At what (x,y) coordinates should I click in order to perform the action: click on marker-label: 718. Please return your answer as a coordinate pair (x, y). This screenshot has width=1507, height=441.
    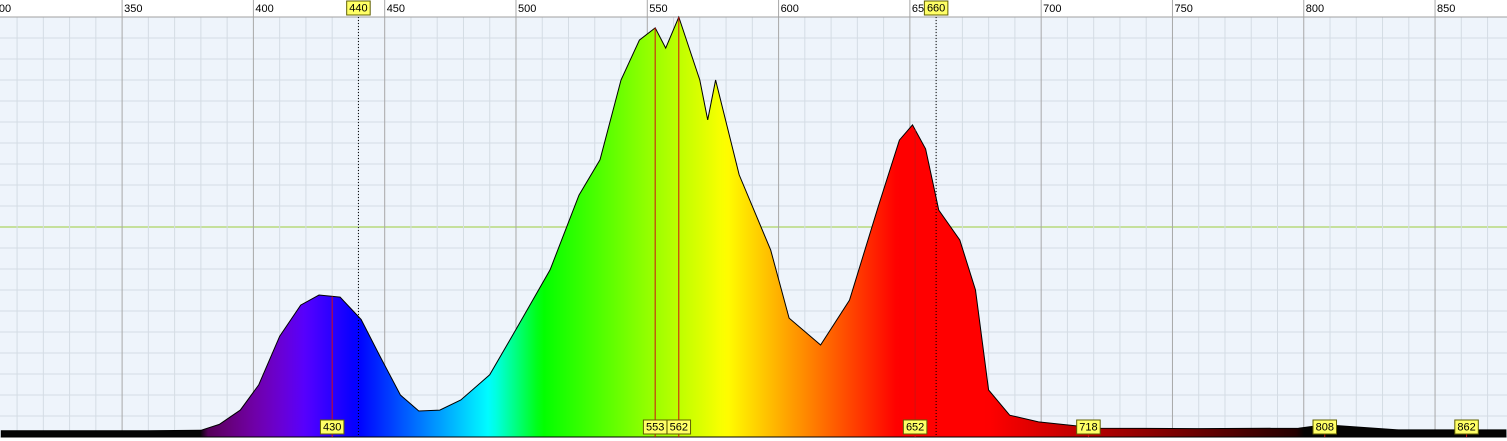
    Looking at the image, I should click on (1088, 427).